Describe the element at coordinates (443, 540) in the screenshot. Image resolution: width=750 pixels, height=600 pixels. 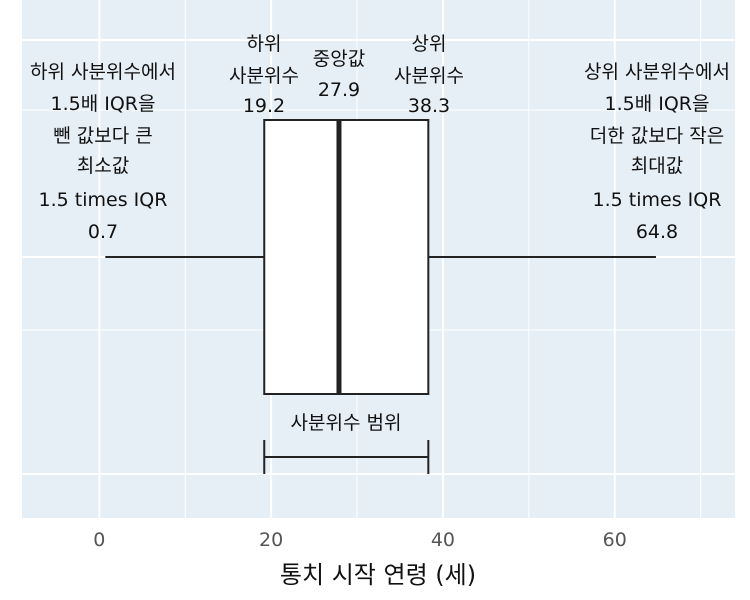
I see `x-tick-label: 40` at that location.